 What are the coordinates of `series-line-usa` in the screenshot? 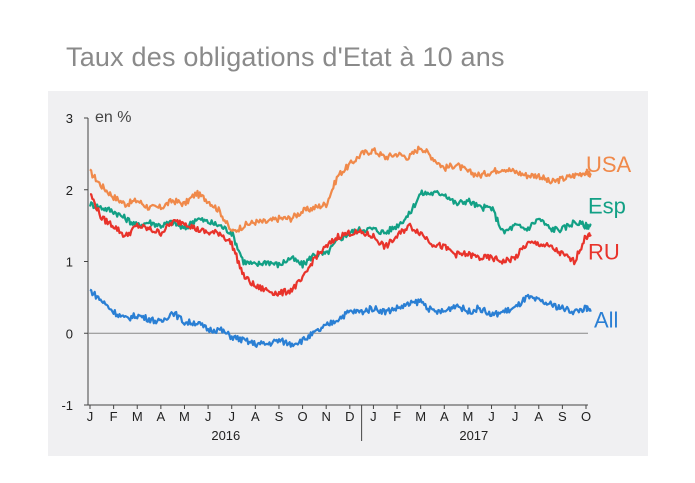 It's located at (340, 190).